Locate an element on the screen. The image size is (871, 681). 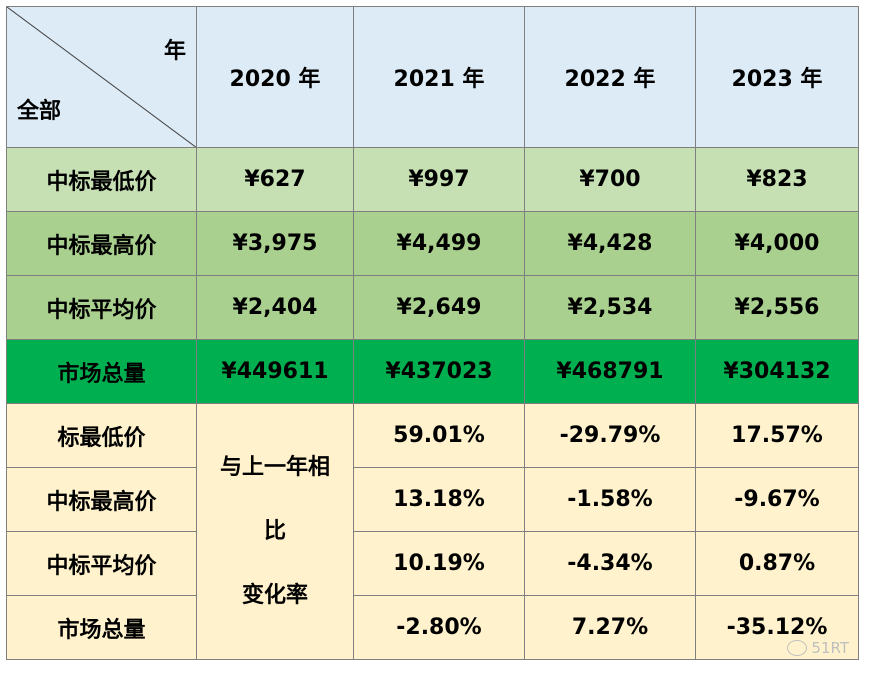
table-cell: ¥700 is located at coordinates (610, 179).